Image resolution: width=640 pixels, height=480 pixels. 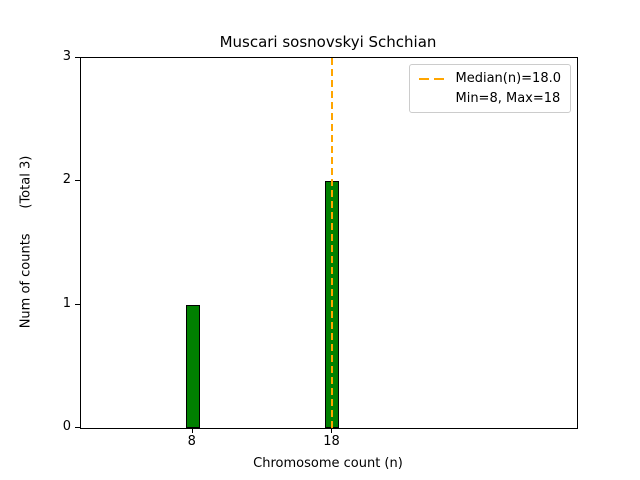 I want to click on legend: Median(n)=18.0 Min=8, Max=18, so click(x=490, y=88).